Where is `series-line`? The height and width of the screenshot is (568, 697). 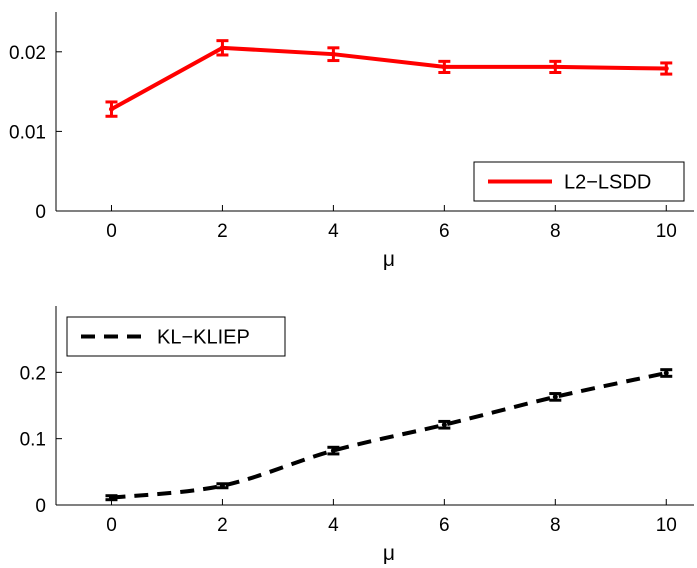 series-line is located at coordinates (388, 78).